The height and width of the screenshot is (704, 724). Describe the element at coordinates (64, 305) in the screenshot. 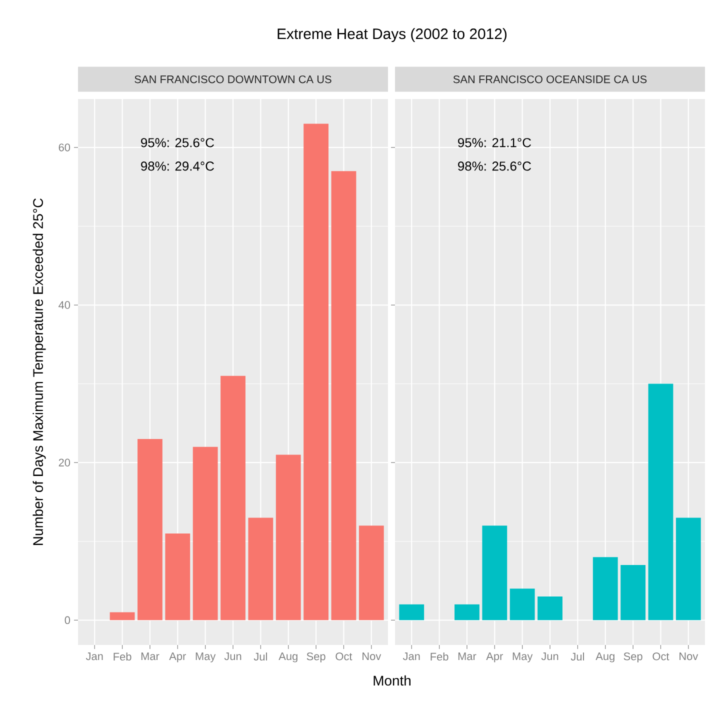

I see `y-tick-label: 40` at that location.